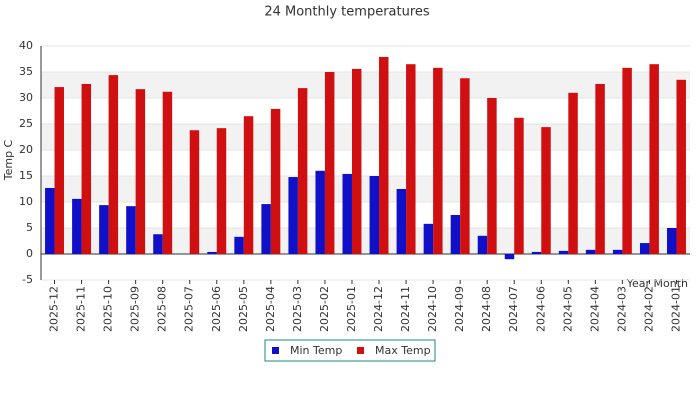  I want to click on x-tick-label: 2025-02, so click(324, 309).